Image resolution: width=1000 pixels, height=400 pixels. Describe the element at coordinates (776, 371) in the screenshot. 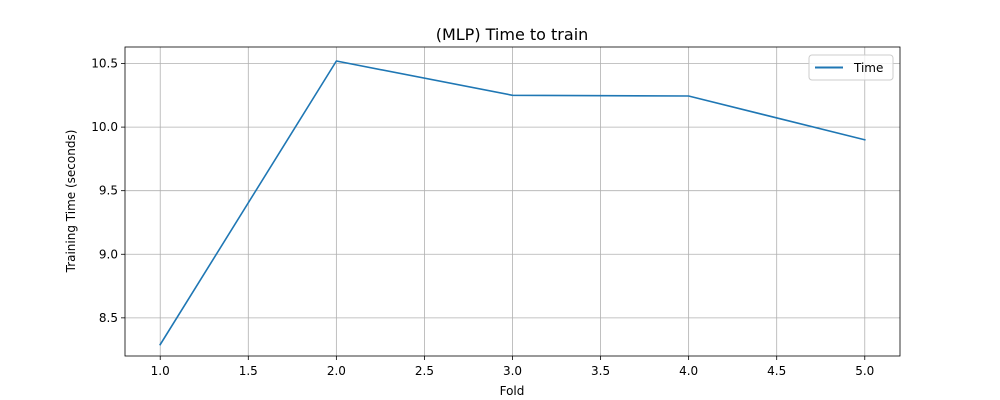

I see `x-tick-label: 4.5` at that location.